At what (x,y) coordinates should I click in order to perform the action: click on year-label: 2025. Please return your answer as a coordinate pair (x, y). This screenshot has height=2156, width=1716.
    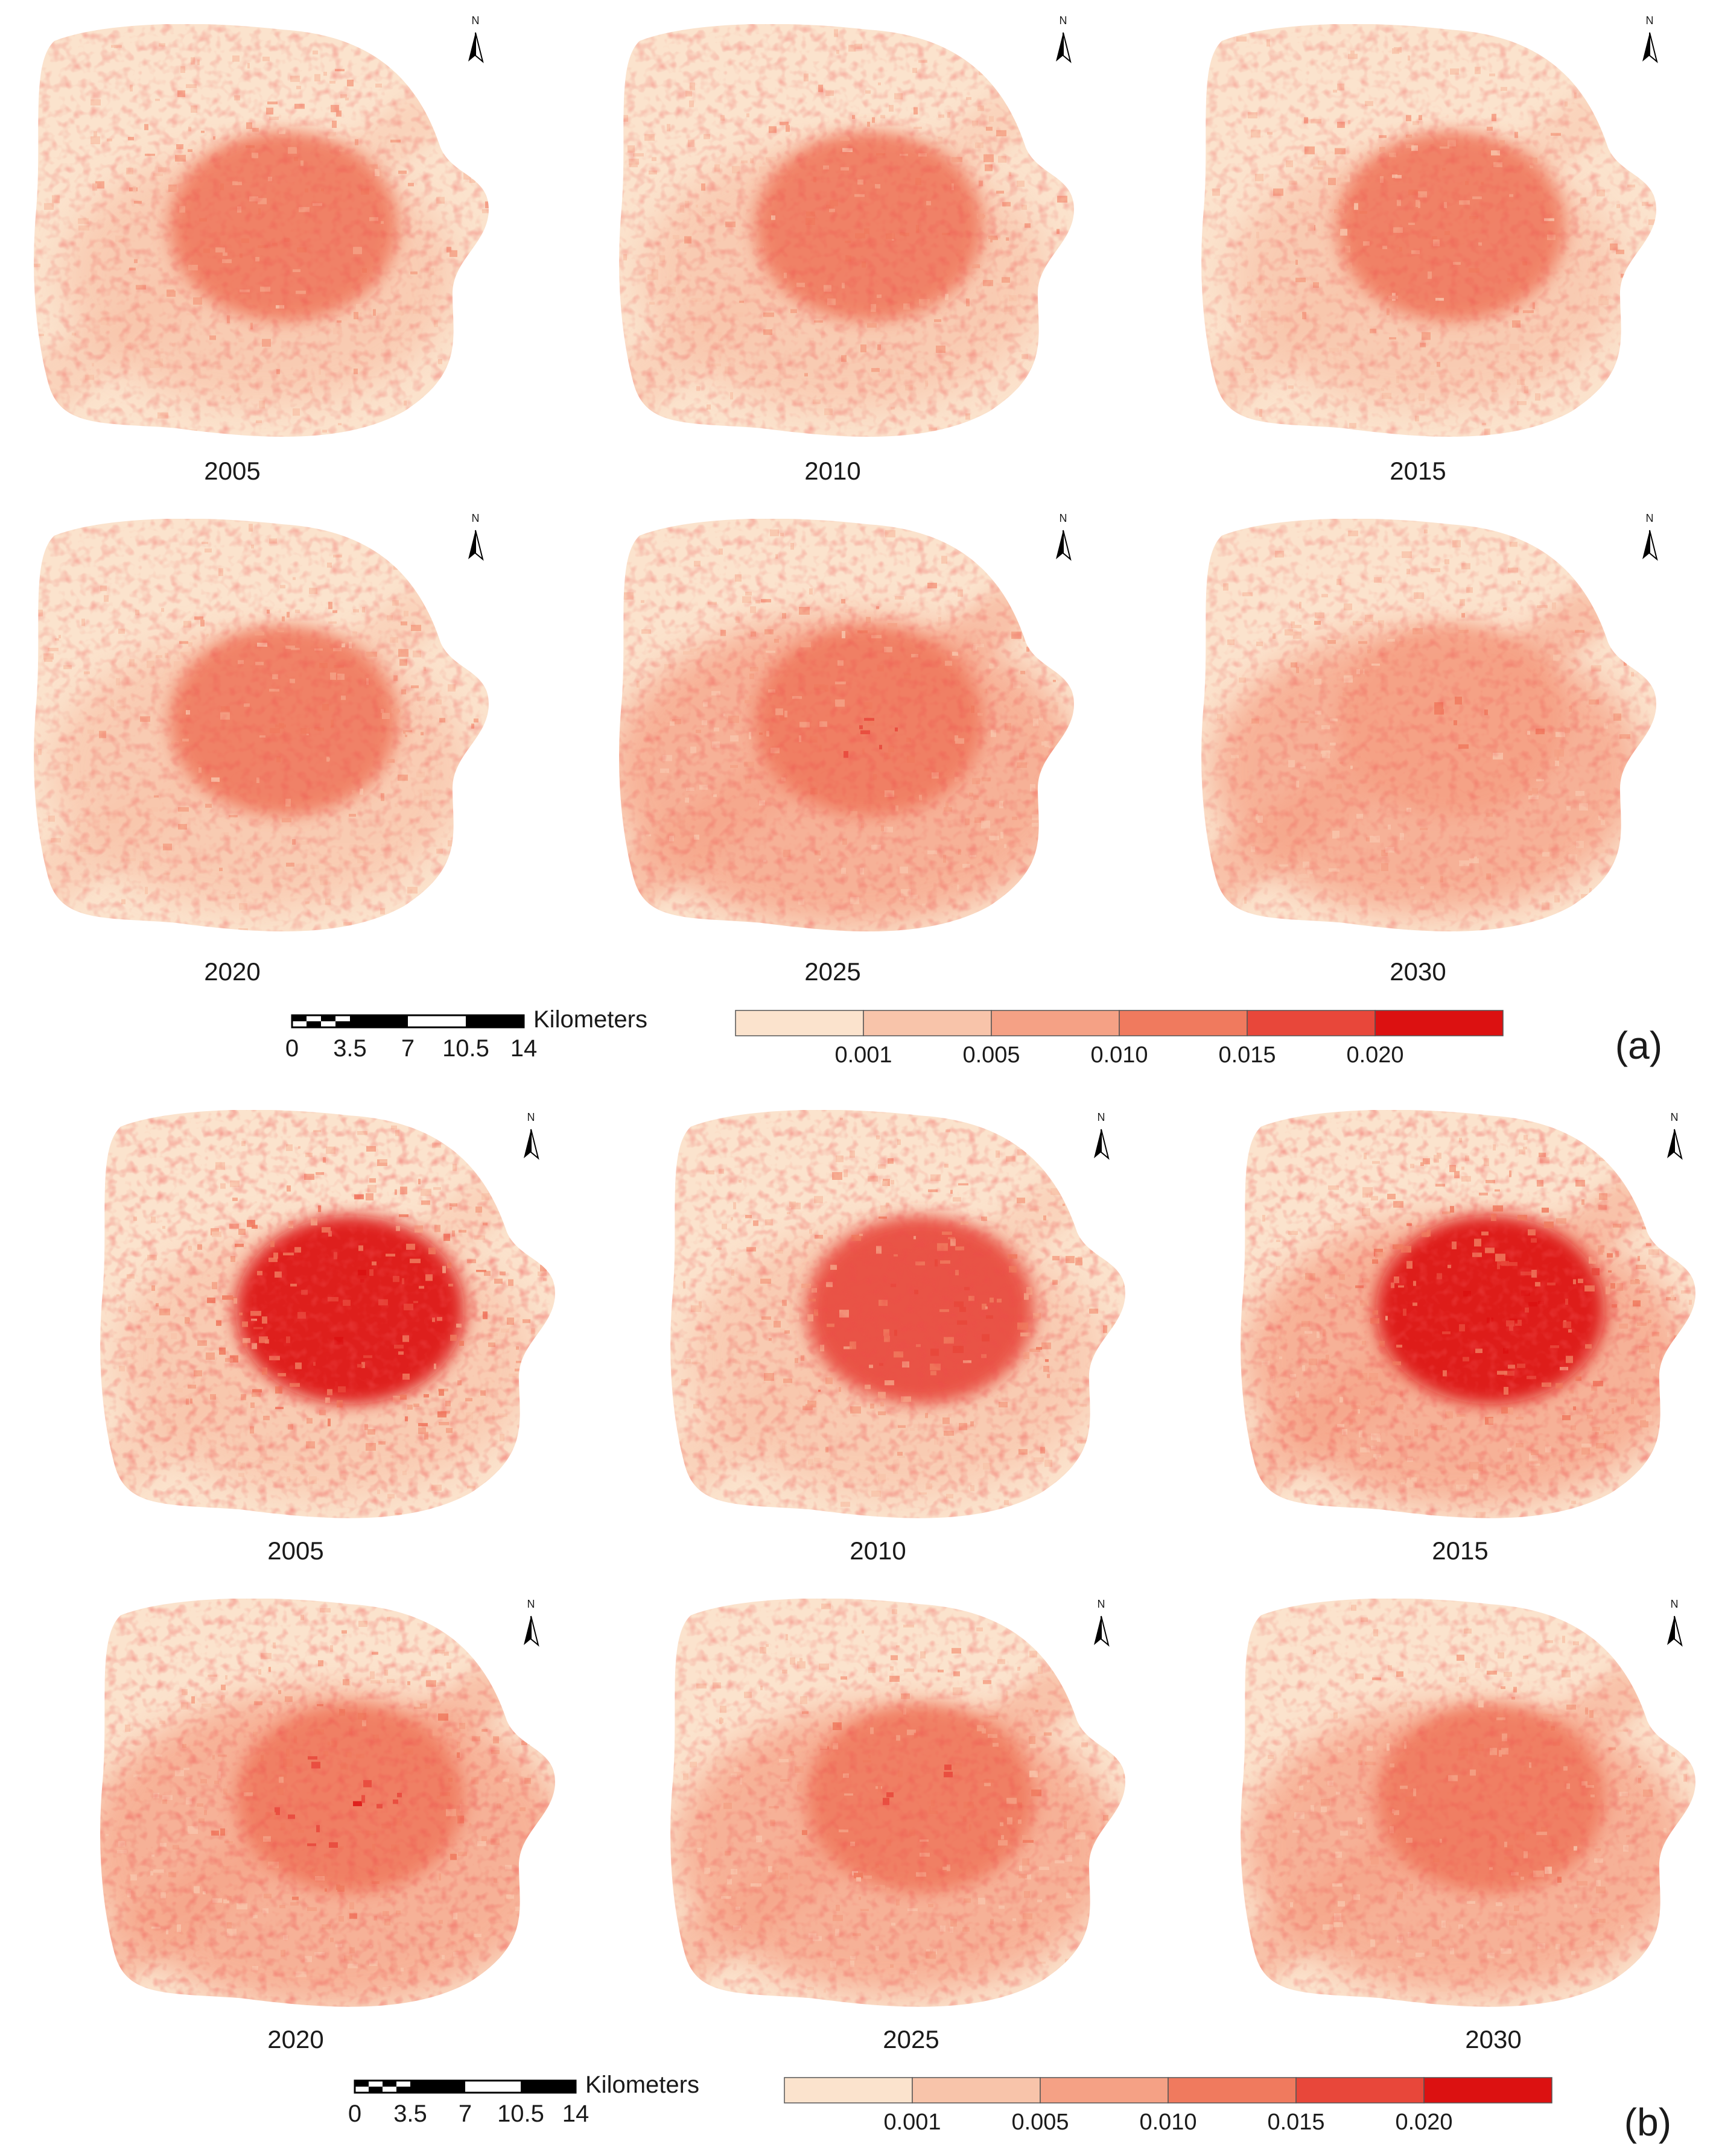
    Looking at the image, I should click on (911, 2039).